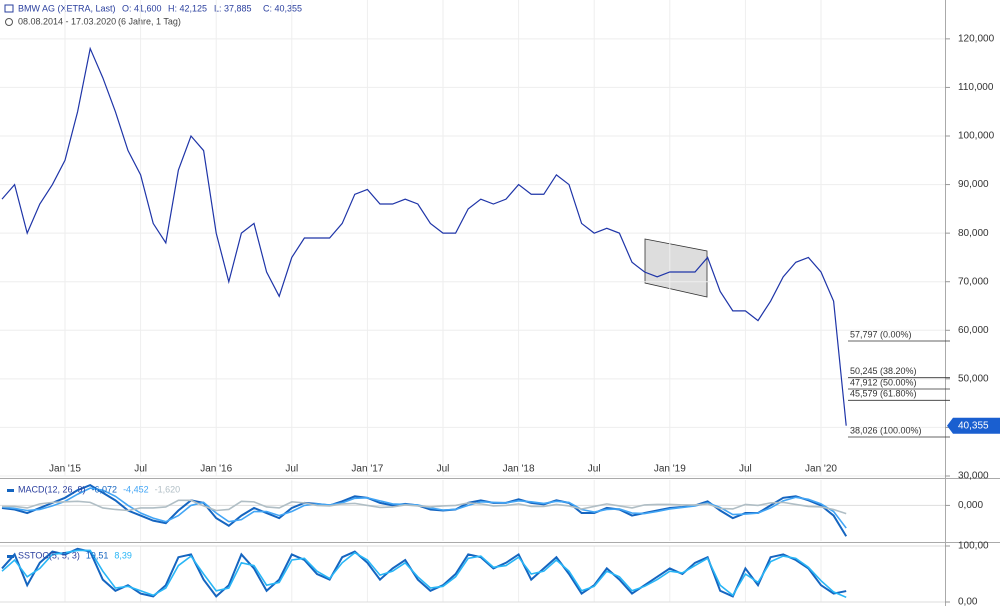 The width and height of the screenshot is (1000, 606). I want to click on legend-value: 8,39, so click(123, 555).